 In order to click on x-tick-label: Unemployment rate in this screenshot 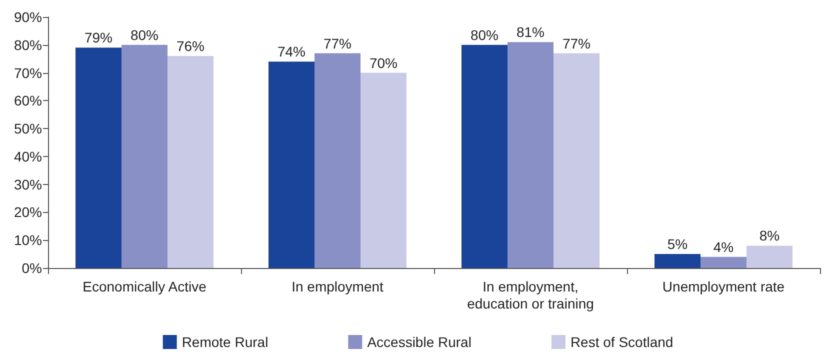, I will do `click(723, 286)`.